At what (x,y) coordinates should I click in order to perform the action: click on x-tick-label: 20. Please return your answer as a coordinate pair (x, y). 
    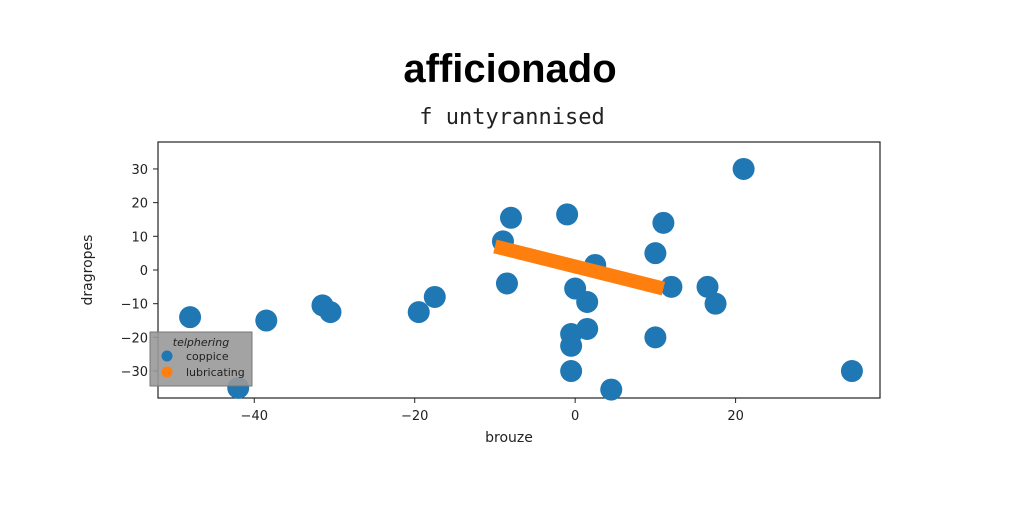
    Looking at the image, I should click on (735, 416).